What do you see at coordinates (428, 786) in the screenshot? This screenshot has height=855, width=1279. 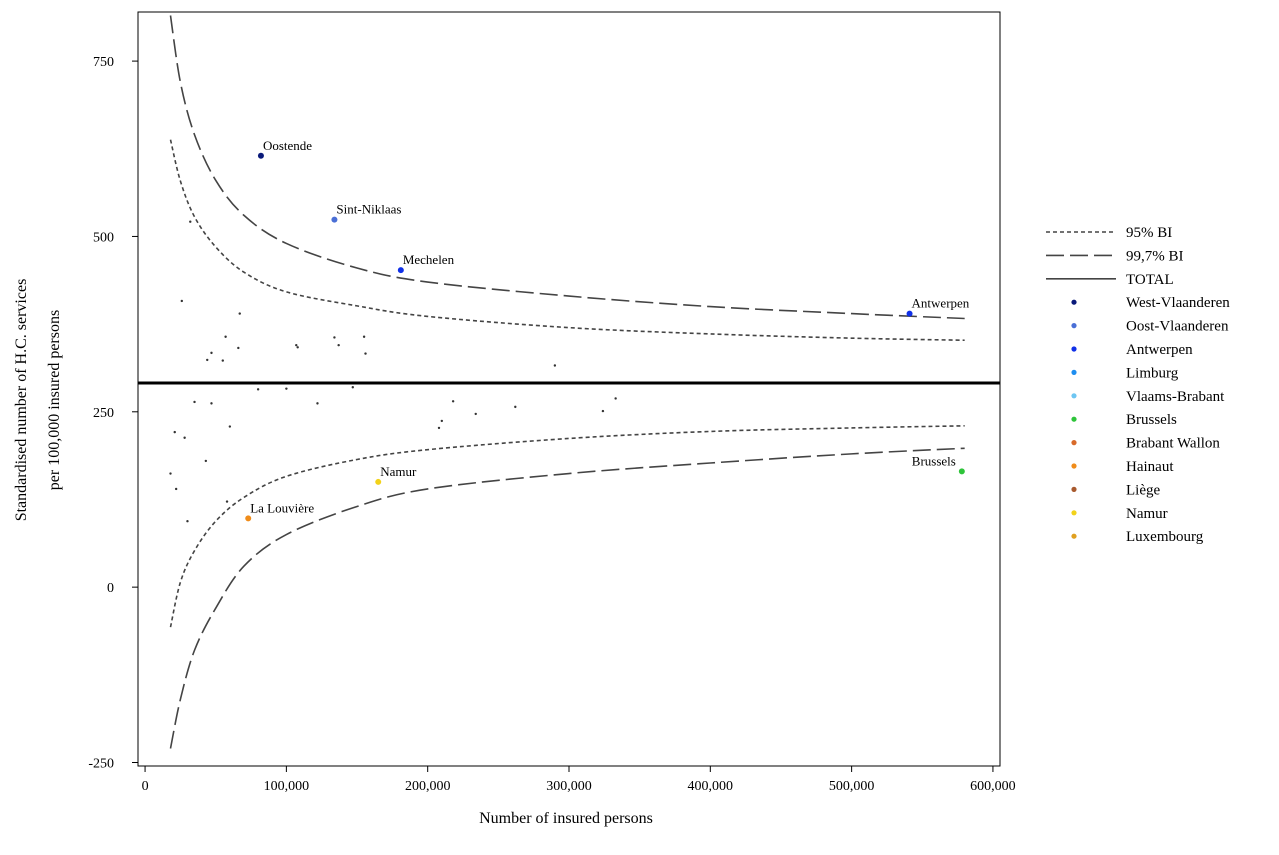 I see `x-tick-label: 200,000` at bounding box center [428, 786].